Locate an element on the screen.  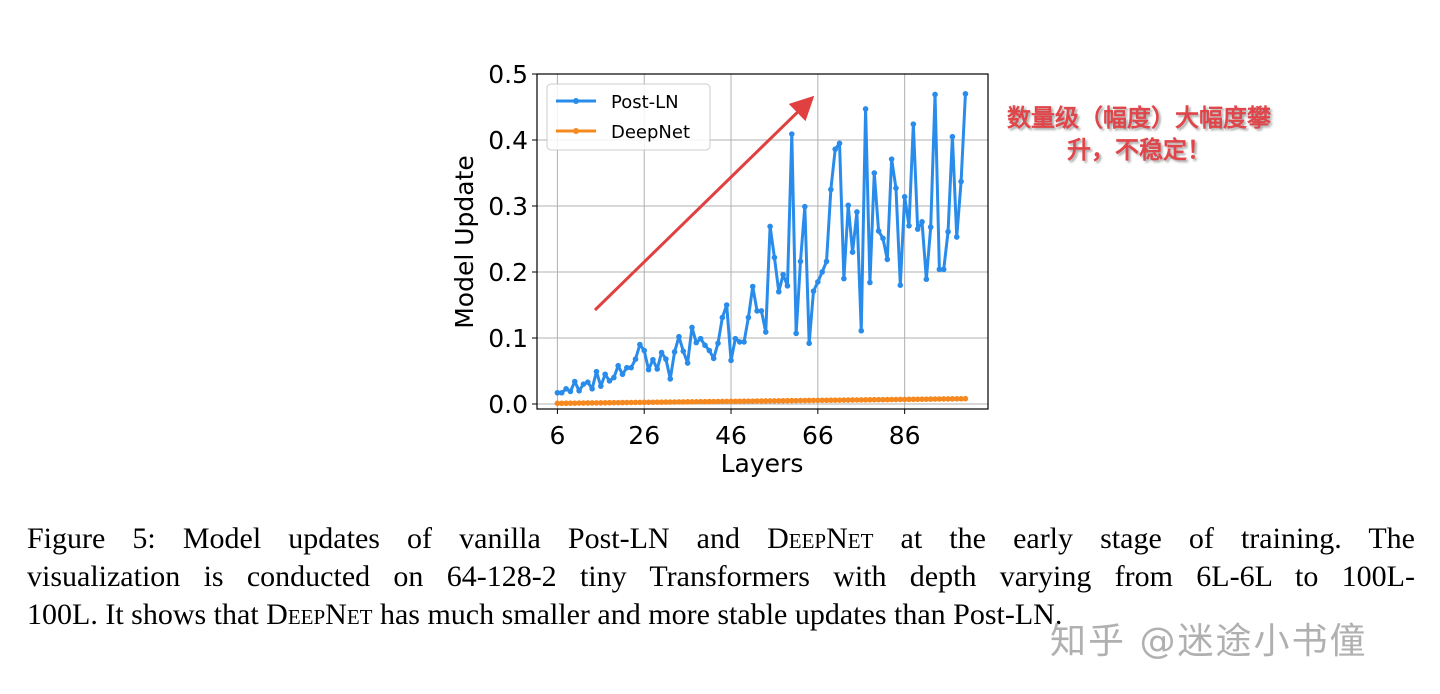
caption-text: at the early stage of training. The is located at coordinates (1144, 538).